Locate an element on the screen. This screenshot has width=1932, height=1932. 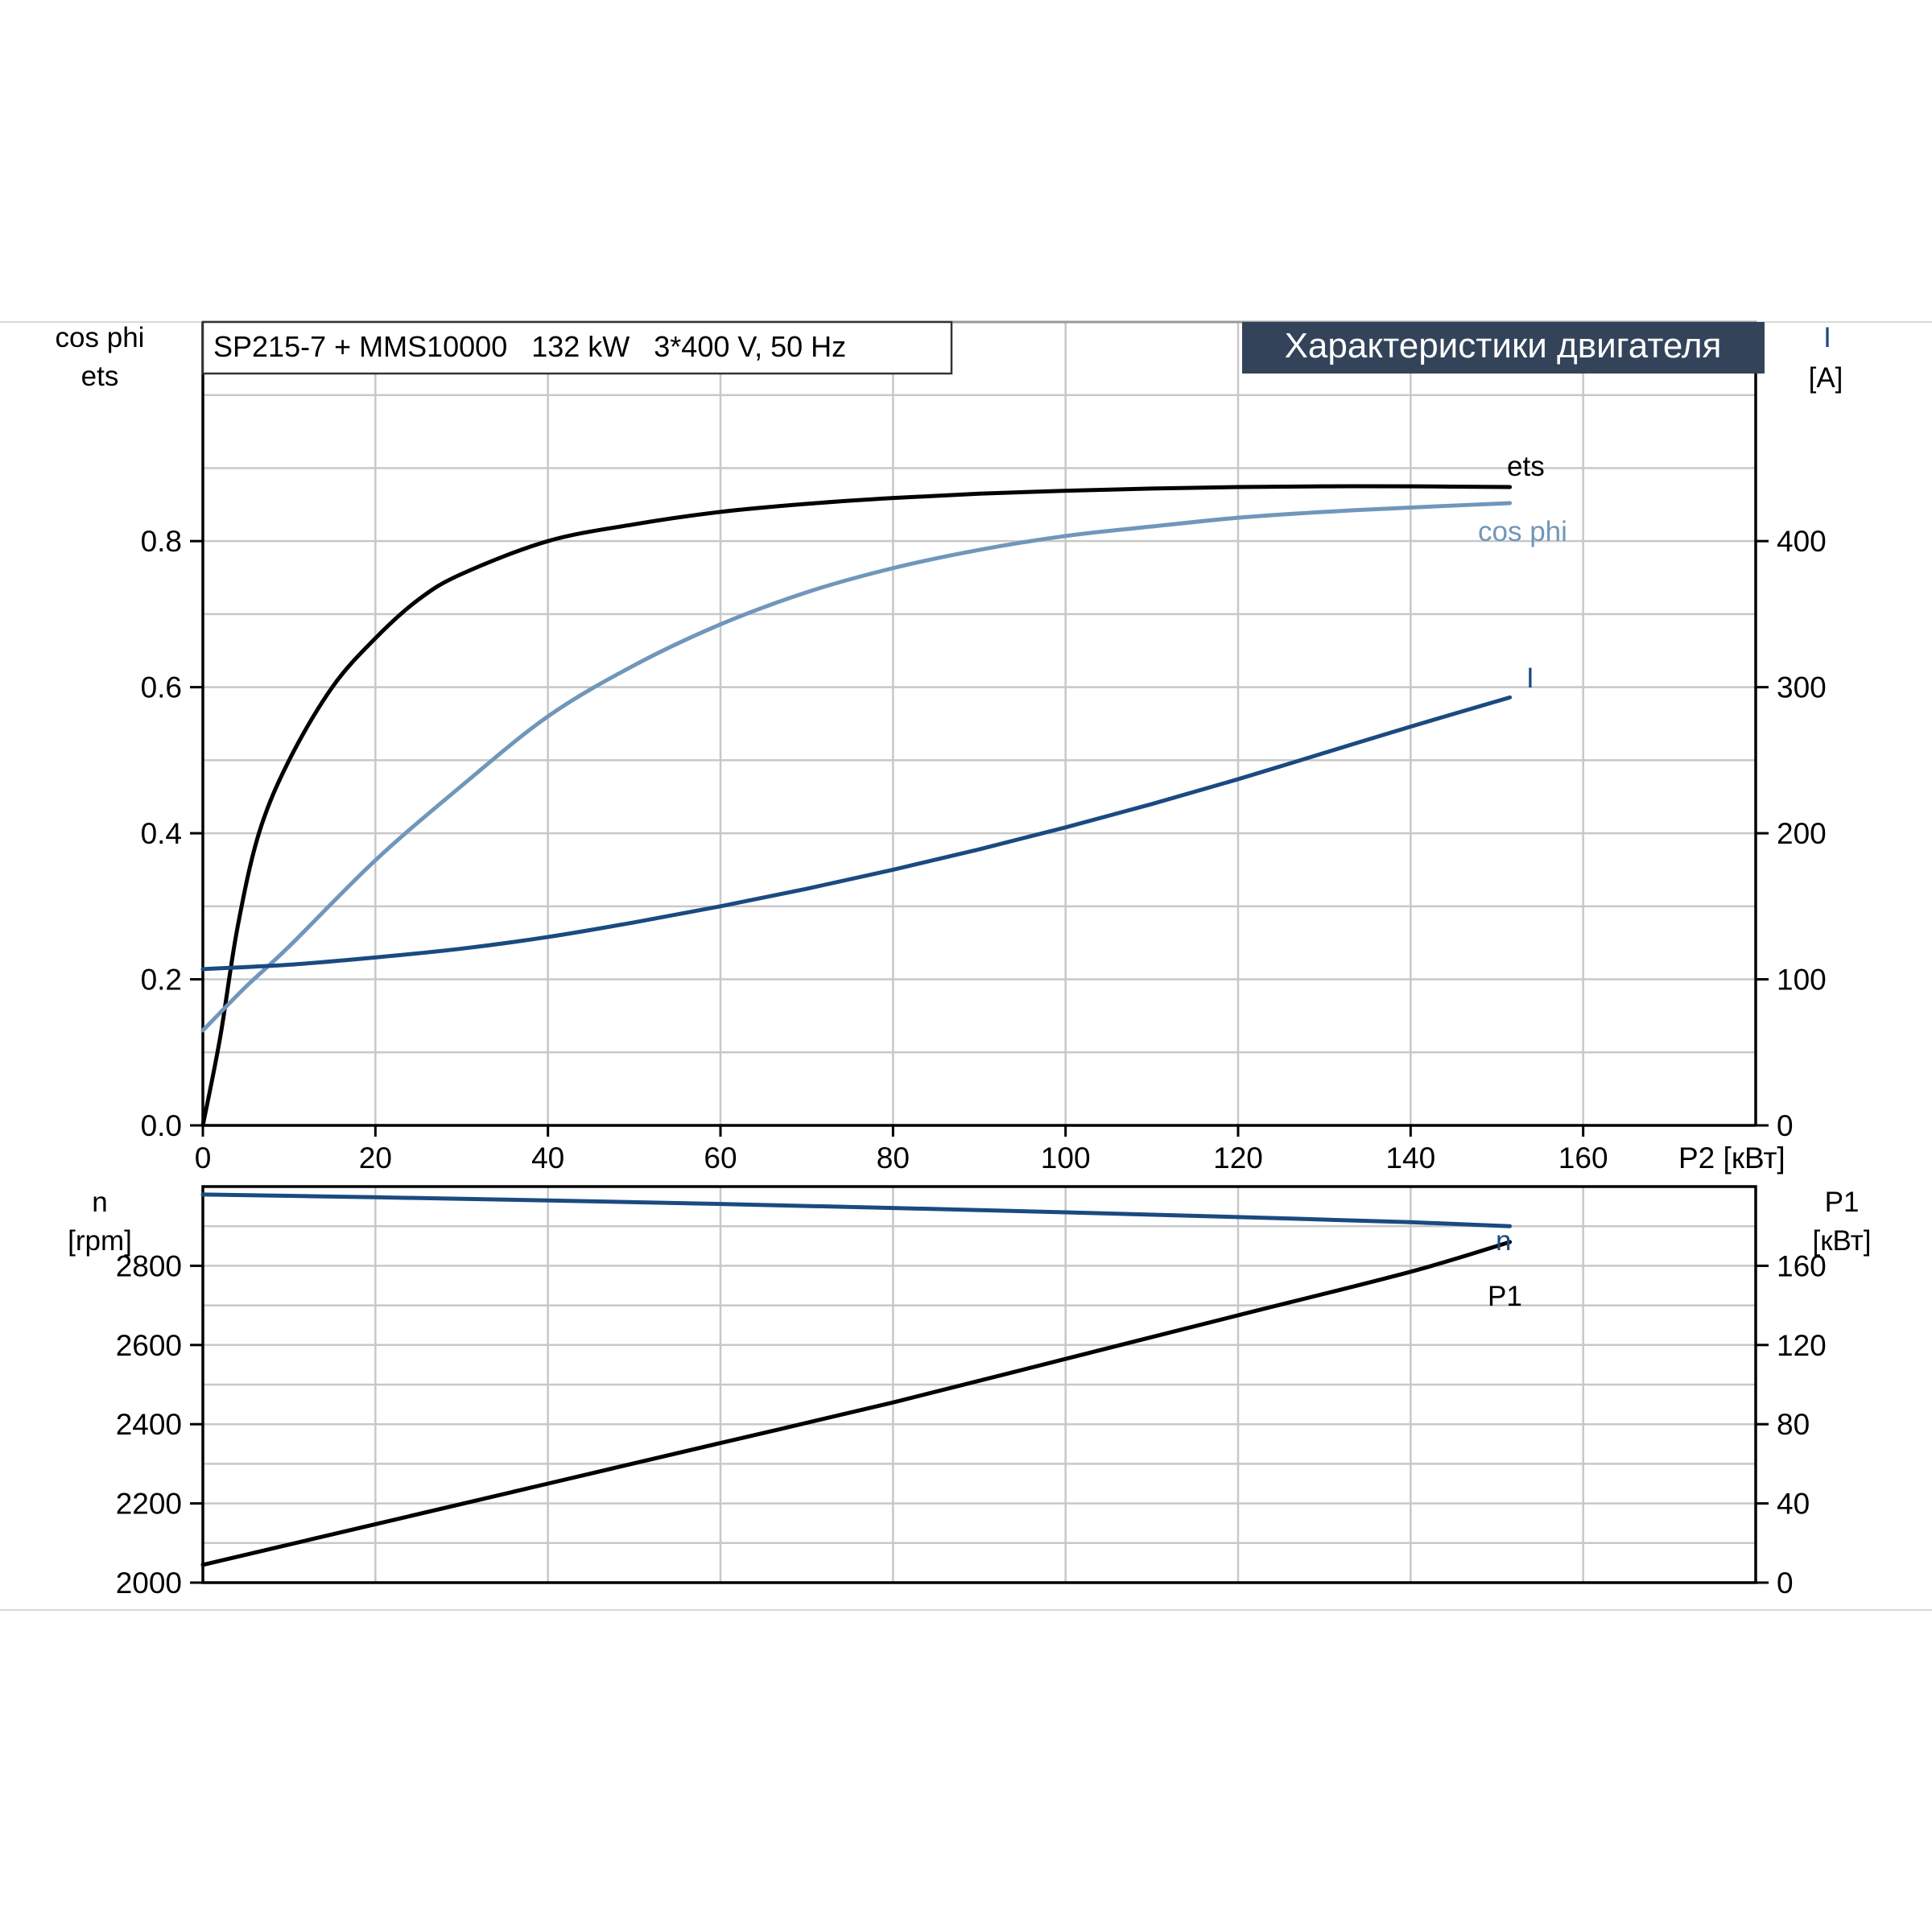
left-tick-label: 2400 is located at coordinates (149, 1424).